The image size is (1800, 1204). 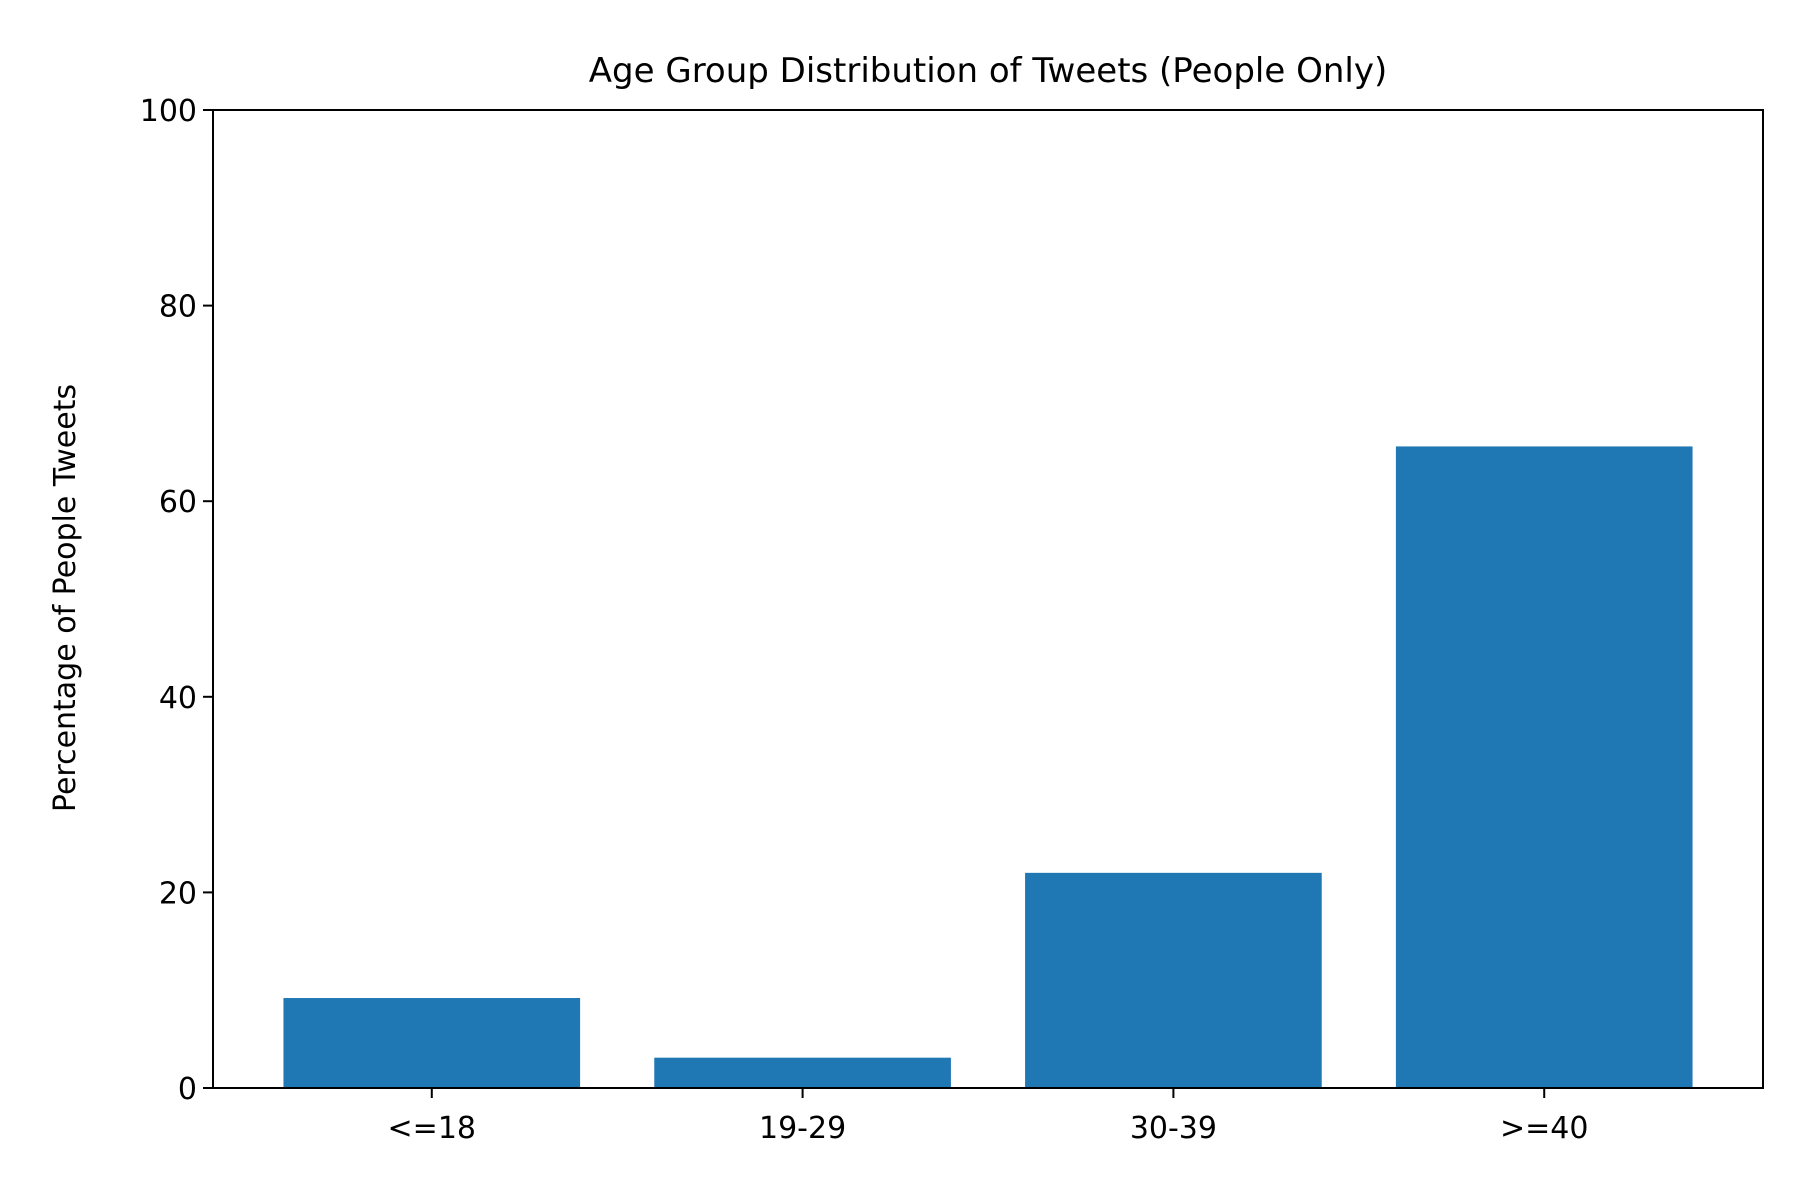 What do you see at coordinates (65, 598) in the screenshot?
I see `y-axis-label: Percentage of People Tweets` at bounding box center [65, 598].